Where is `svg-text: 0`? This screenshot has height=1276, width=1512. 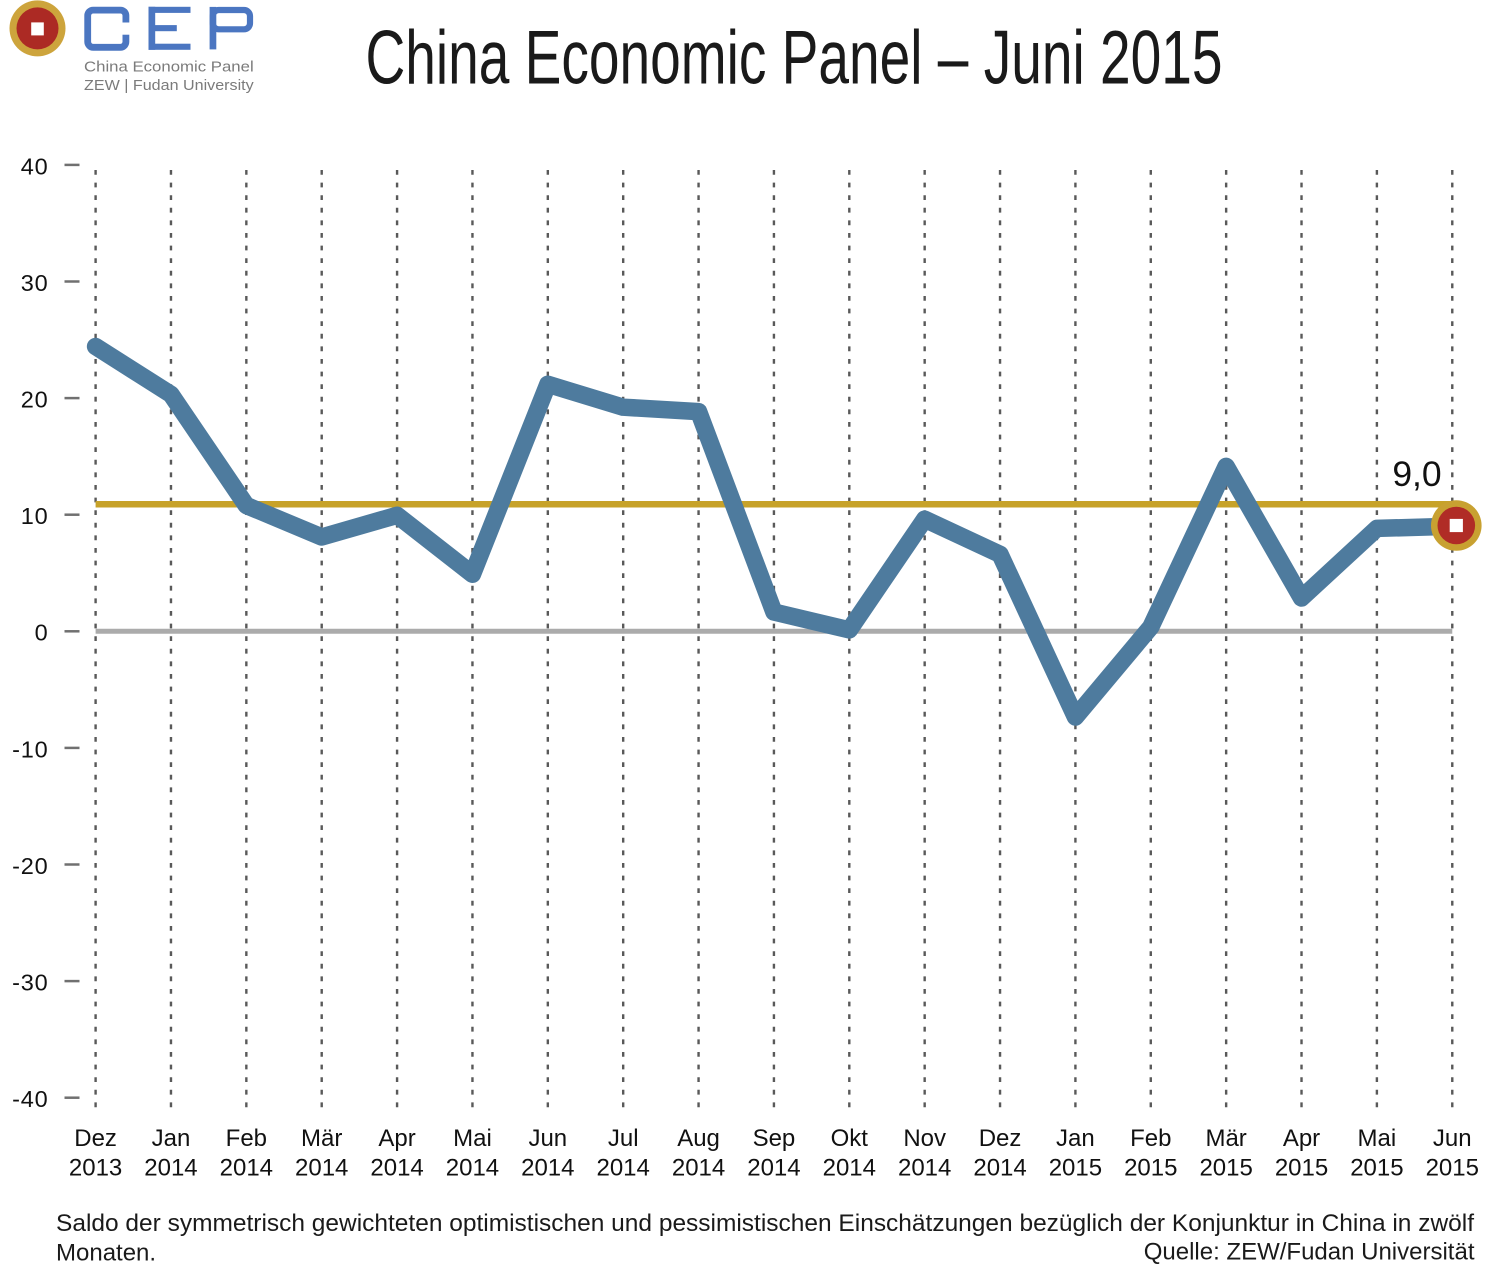
svg-text: 0 is located at coordinates (42, 633).